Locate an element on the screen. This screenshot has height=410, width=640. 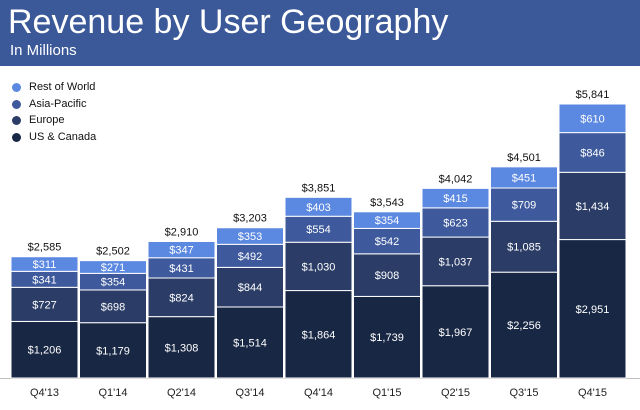
x-tick-label: Q3'14 is located at coordinates (249, 393).